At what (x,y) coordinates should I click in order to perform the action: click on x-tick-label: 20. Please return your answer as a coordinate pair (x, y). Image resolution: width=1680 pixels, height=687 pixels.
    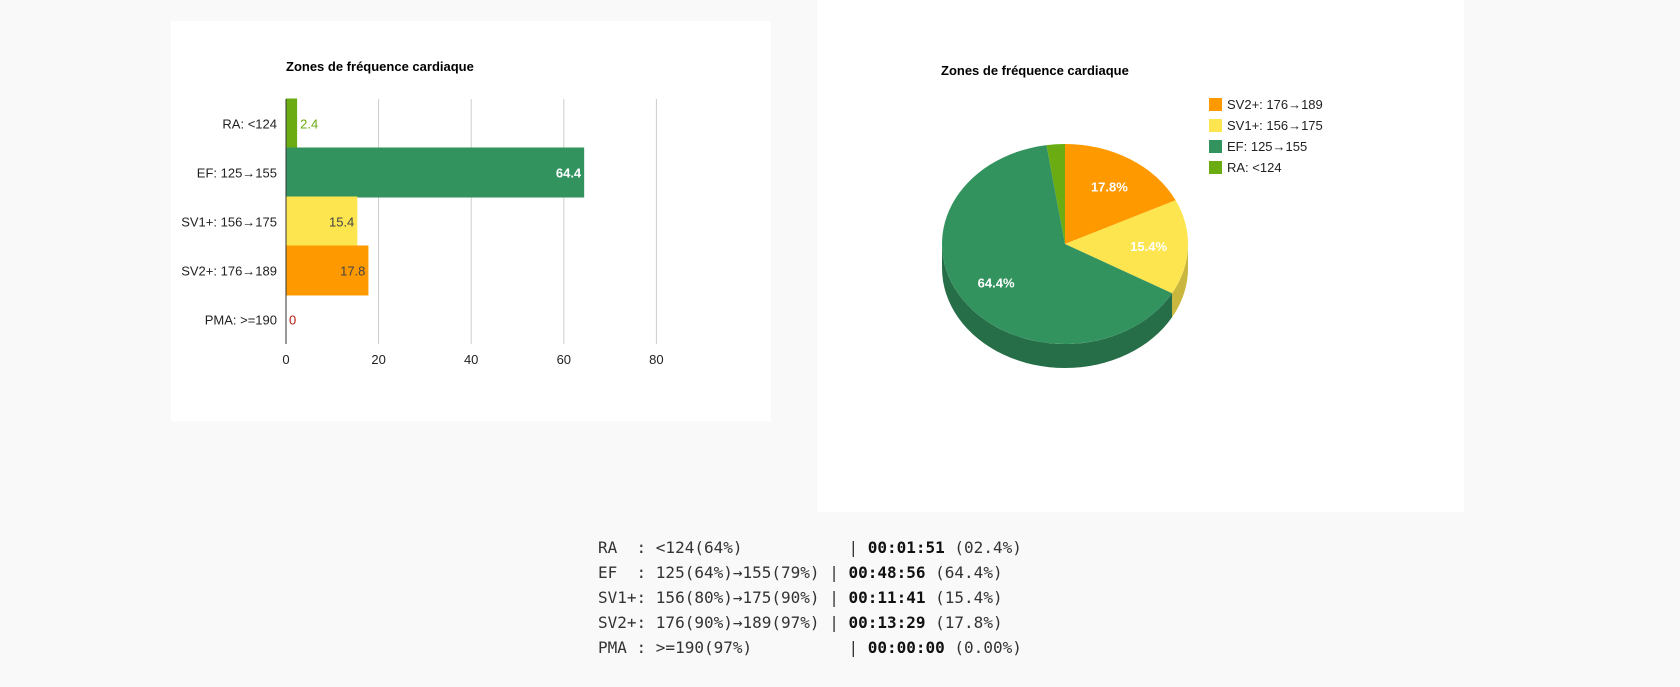
    Looking at the image, I should click on (378, 359).